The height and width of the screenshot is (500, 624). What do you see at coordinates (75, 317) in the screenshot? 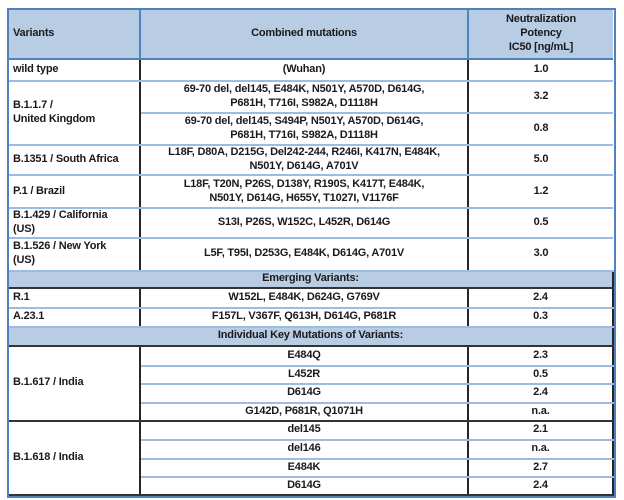
I see `variant-cell: A.23.1` at bounding box center [75, 317].